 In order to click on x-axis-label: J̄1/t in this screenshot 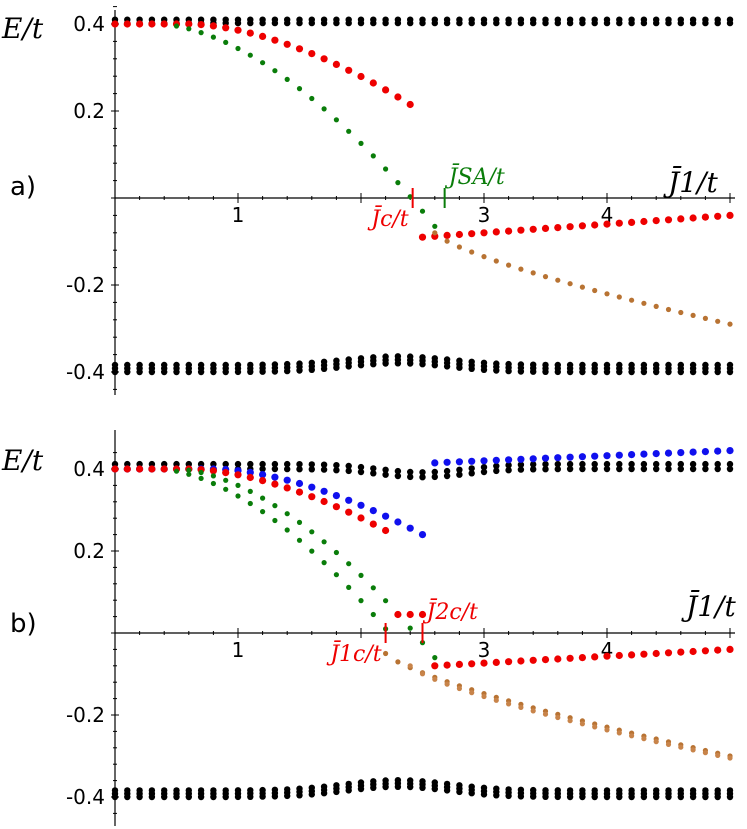, I will do `click(708, 606)`.